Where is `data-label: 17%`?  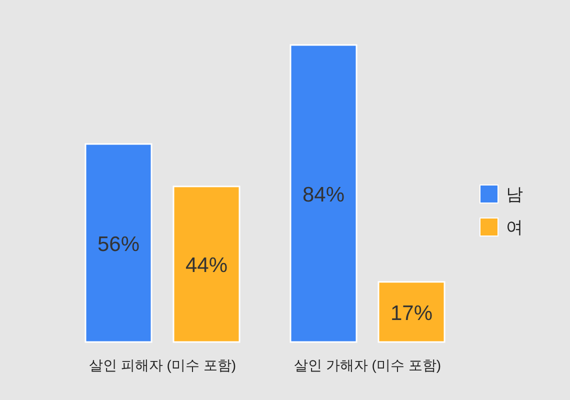 data-label: 17% is located at coordinates (411, 313).